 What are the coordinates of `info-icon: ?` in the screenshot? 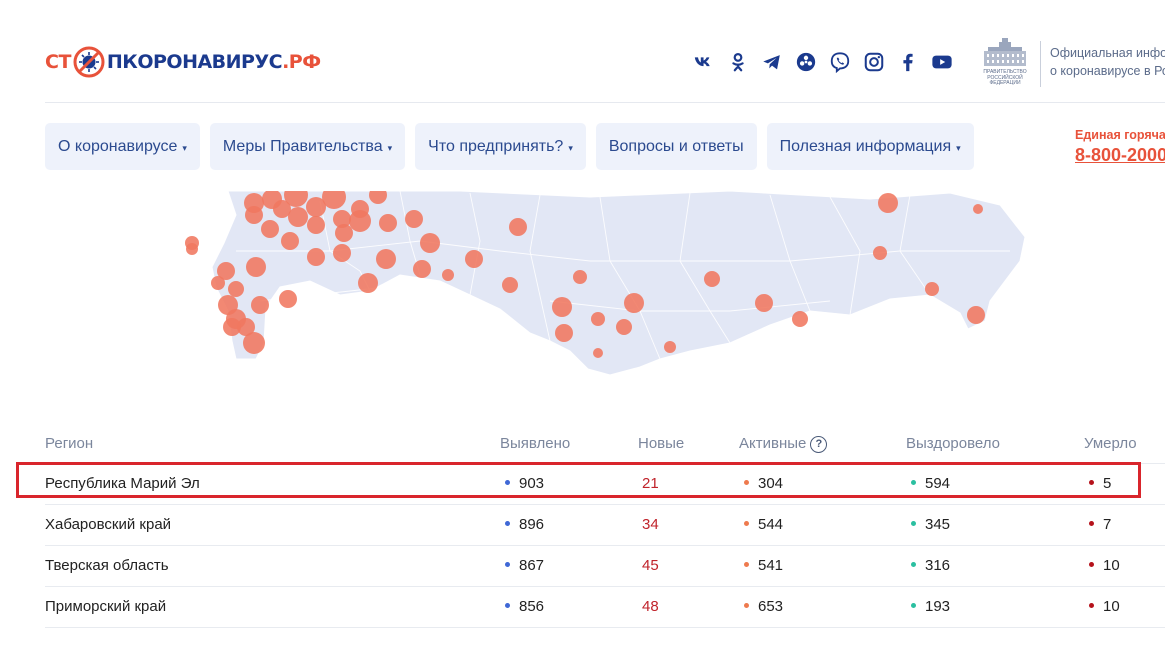 It's located at (819, 444).